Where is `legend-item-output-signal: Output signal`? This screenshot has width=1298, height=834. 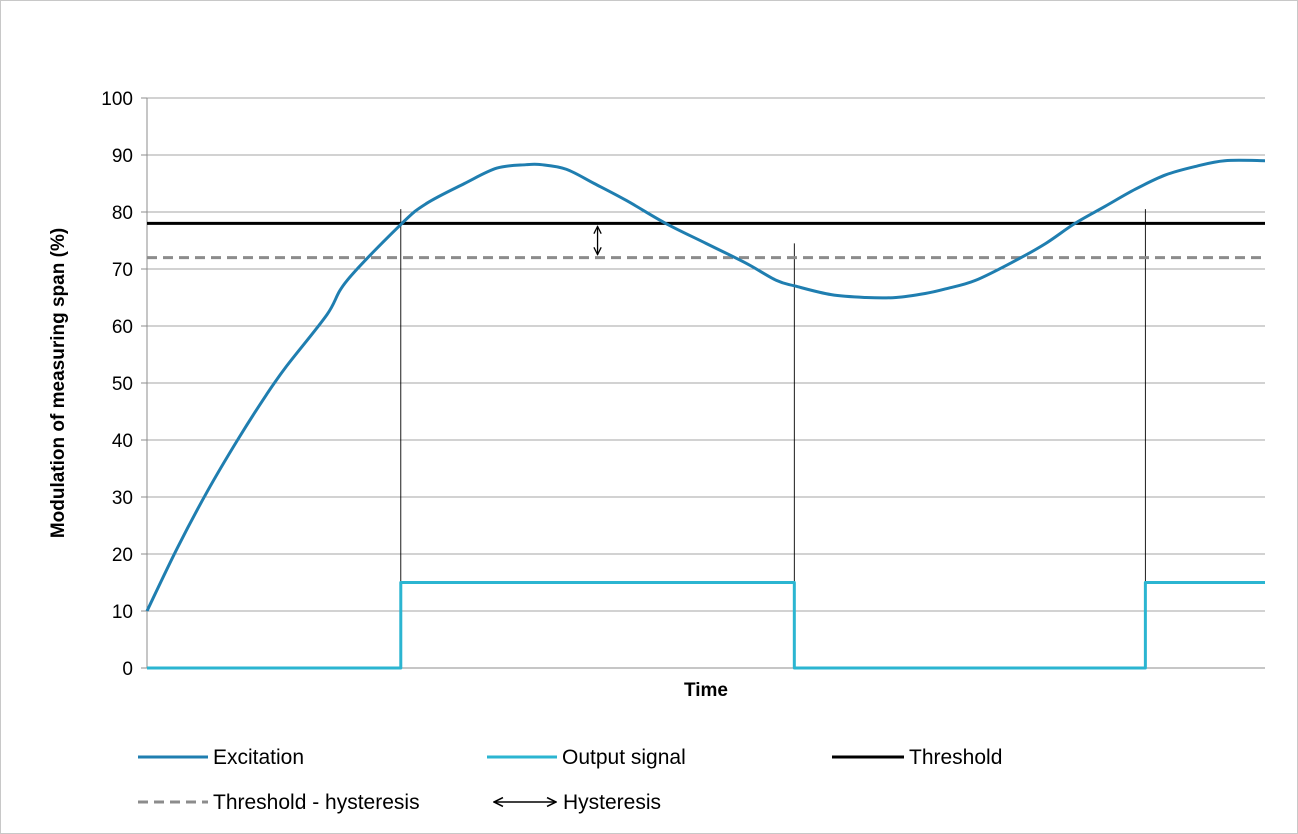
legend-item-output-signal: Output signal is located at coordinates (586, 757).